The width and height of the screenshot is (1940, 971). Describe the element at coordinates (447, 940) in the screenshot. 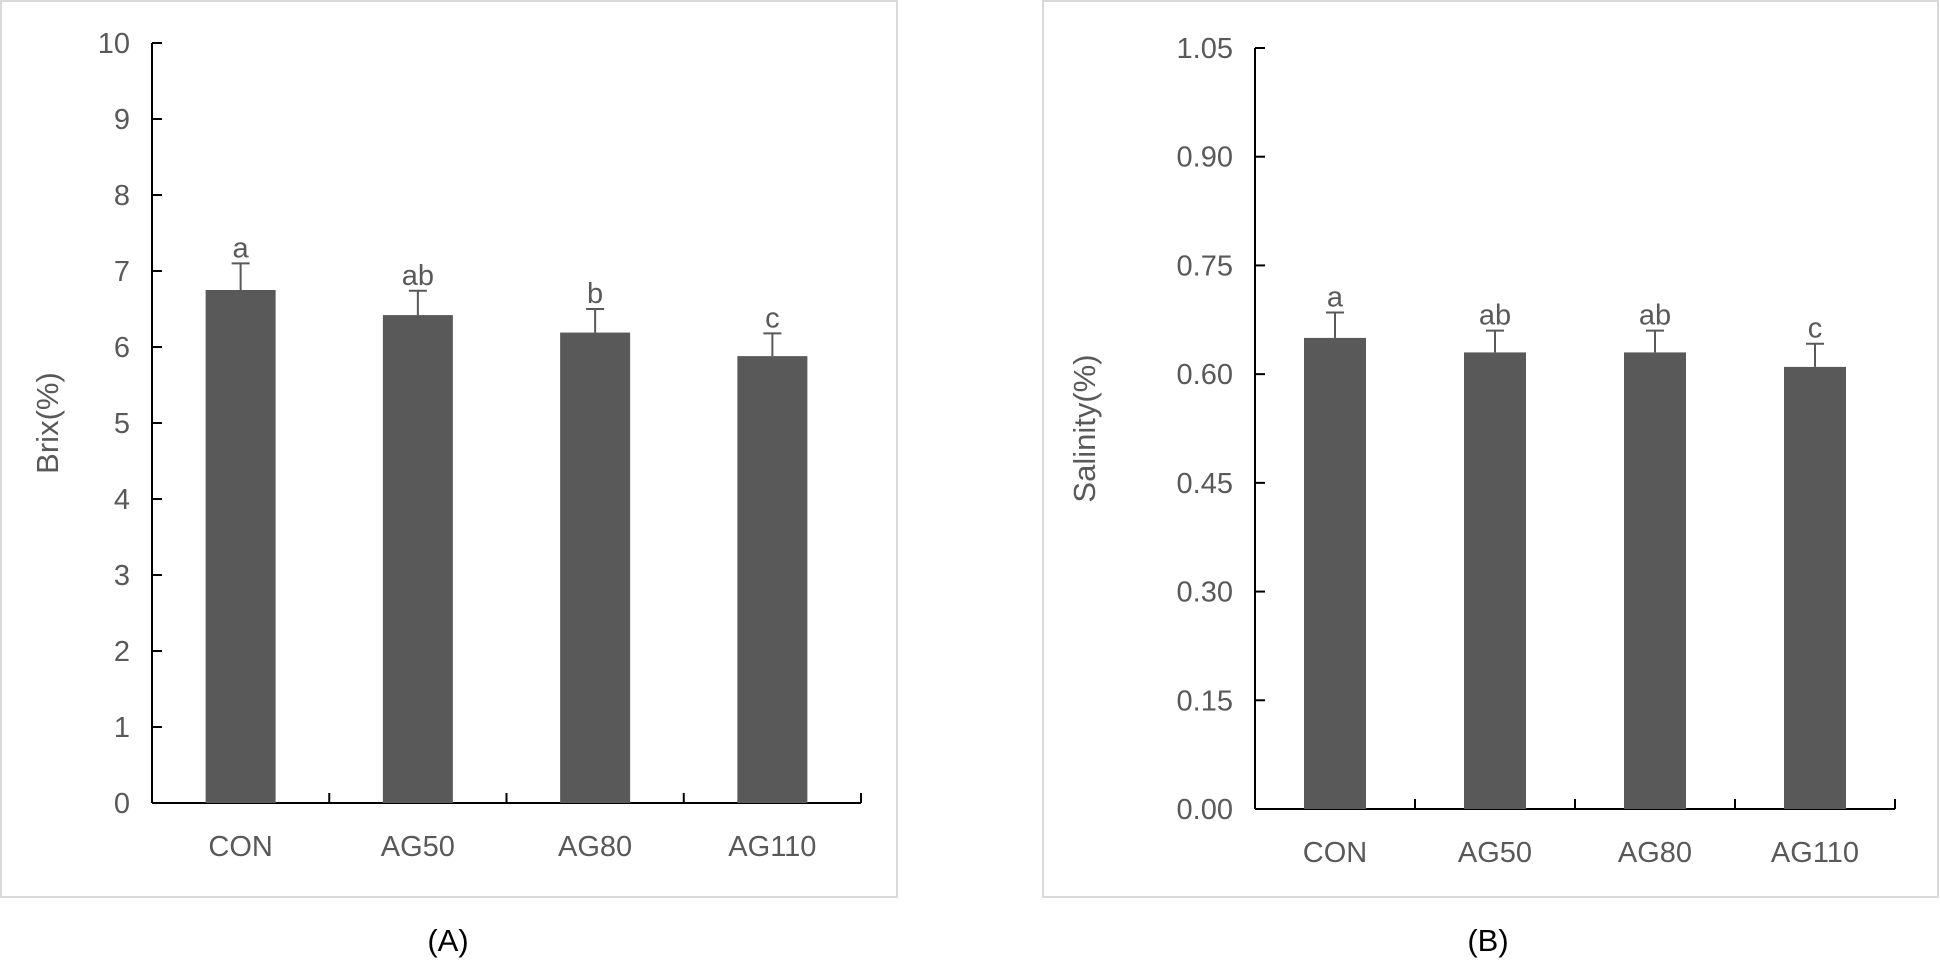

I see `panel-label: (A)` at that location.